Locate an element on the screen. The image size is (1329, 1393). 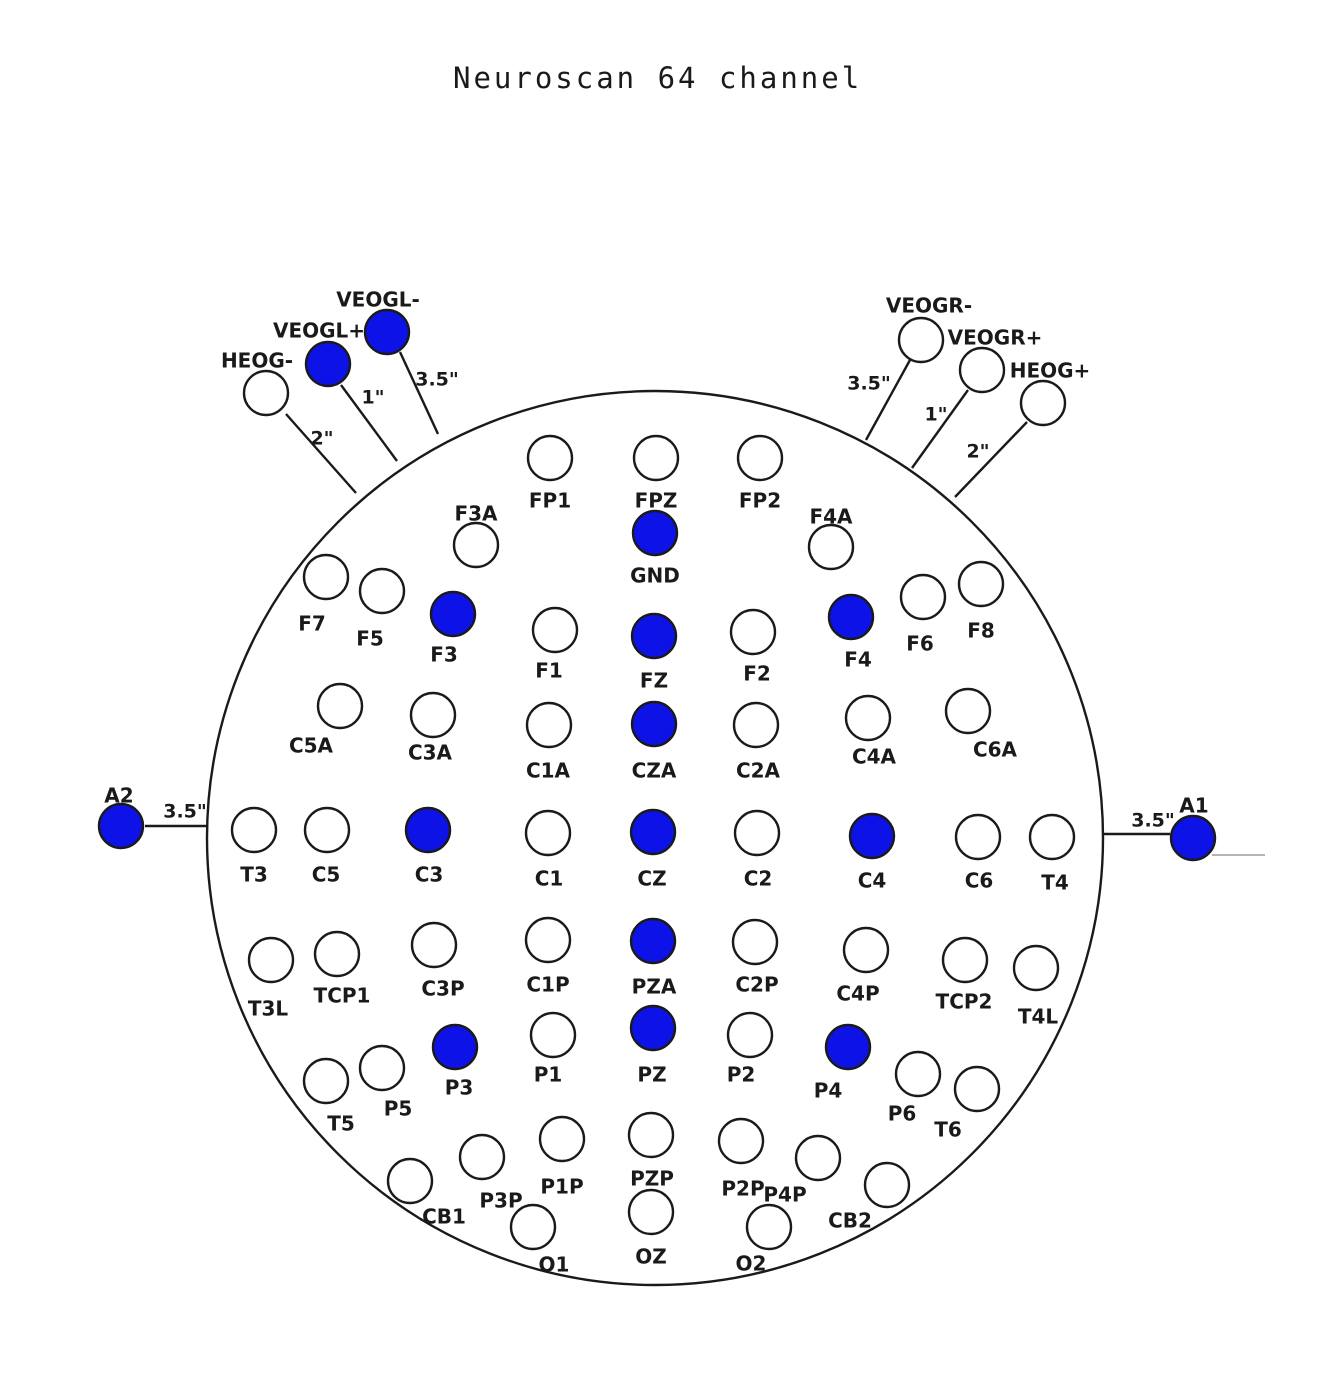
electrode-t5: T5 is located at coordinates (328, 1096).